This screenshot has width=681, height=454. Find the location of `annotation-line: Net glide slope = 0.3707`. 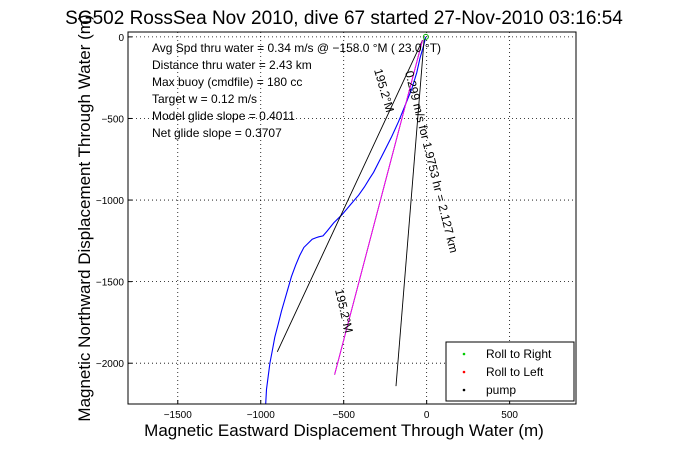

annotation-line: Net glide slope = 0.3707 is located at coordinates (217, 133).